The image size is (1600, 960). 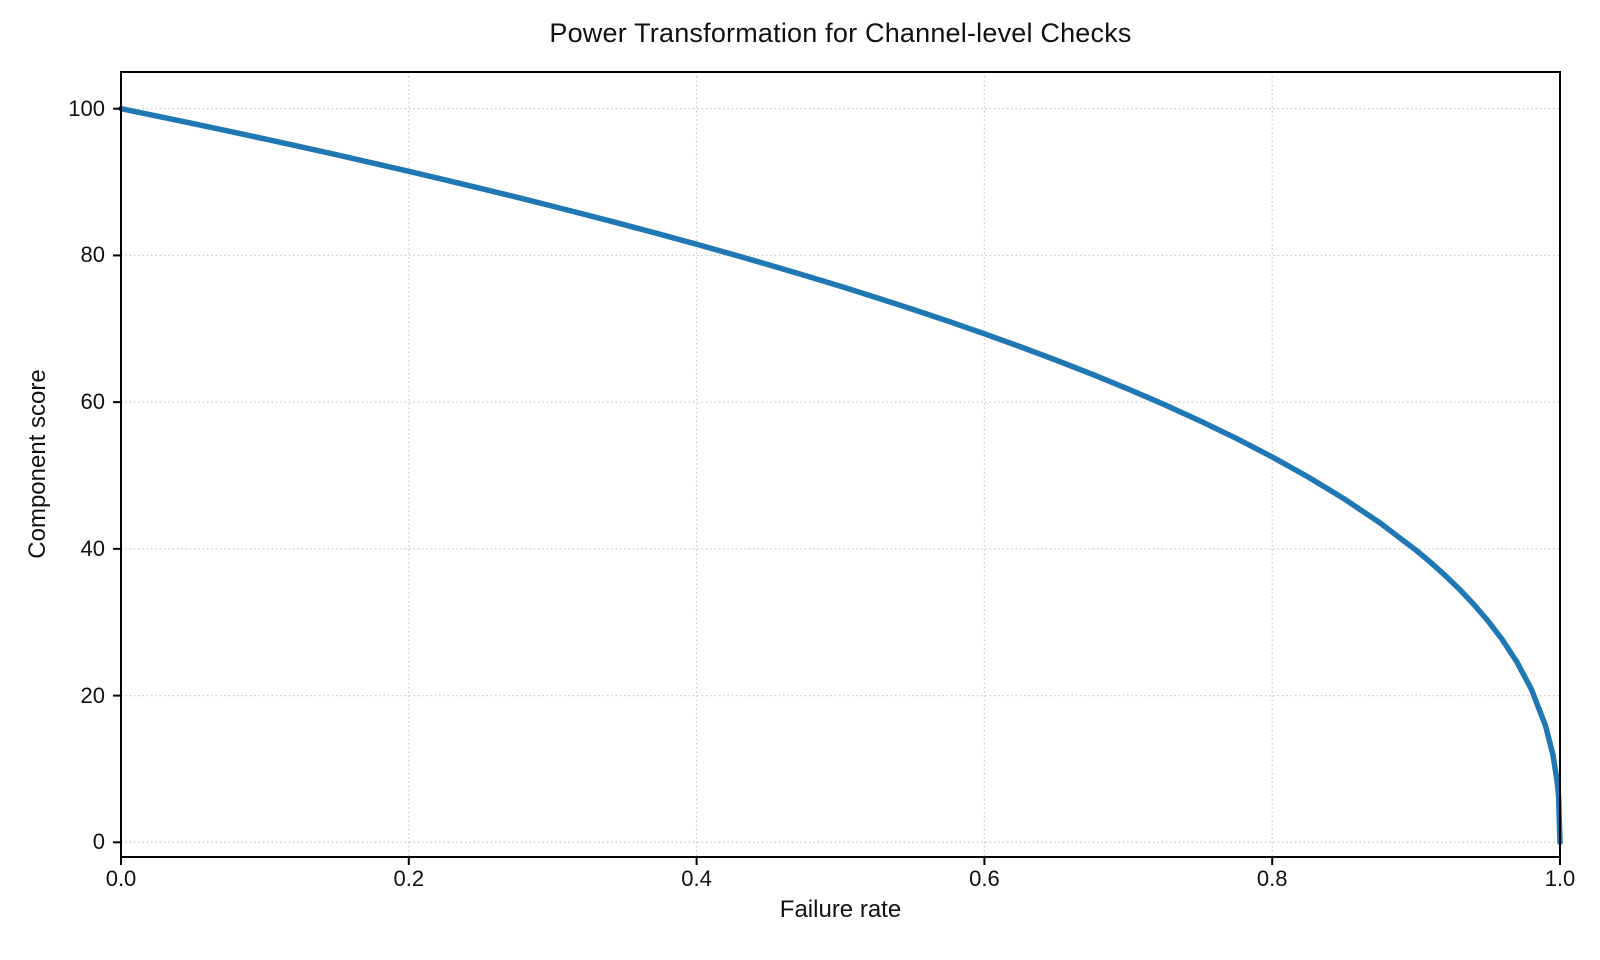 What do you see at coordinates (92, 695) in the screenshot?
I see `y-tick-label: 20` at bounding box center [92, 695].